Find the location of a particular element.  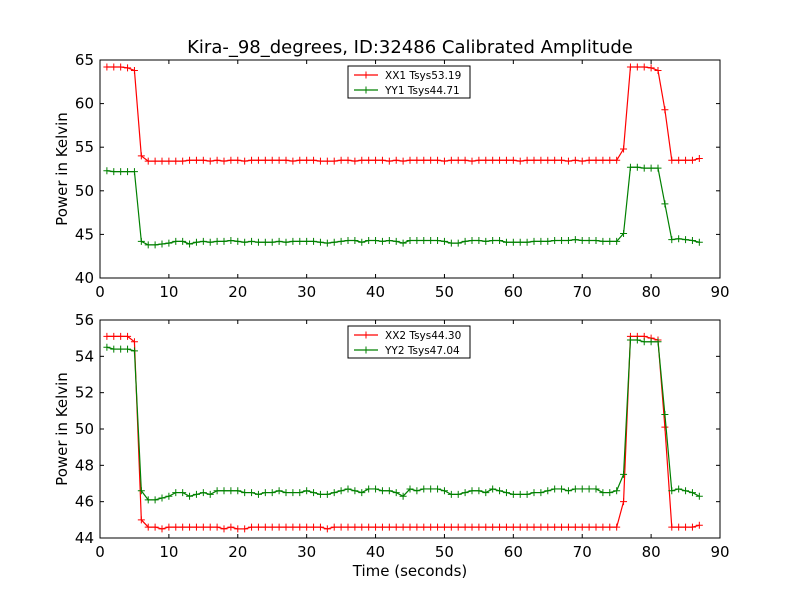

legend-item: XX2 Tsys44.30 is located at coordinates (407, 336).